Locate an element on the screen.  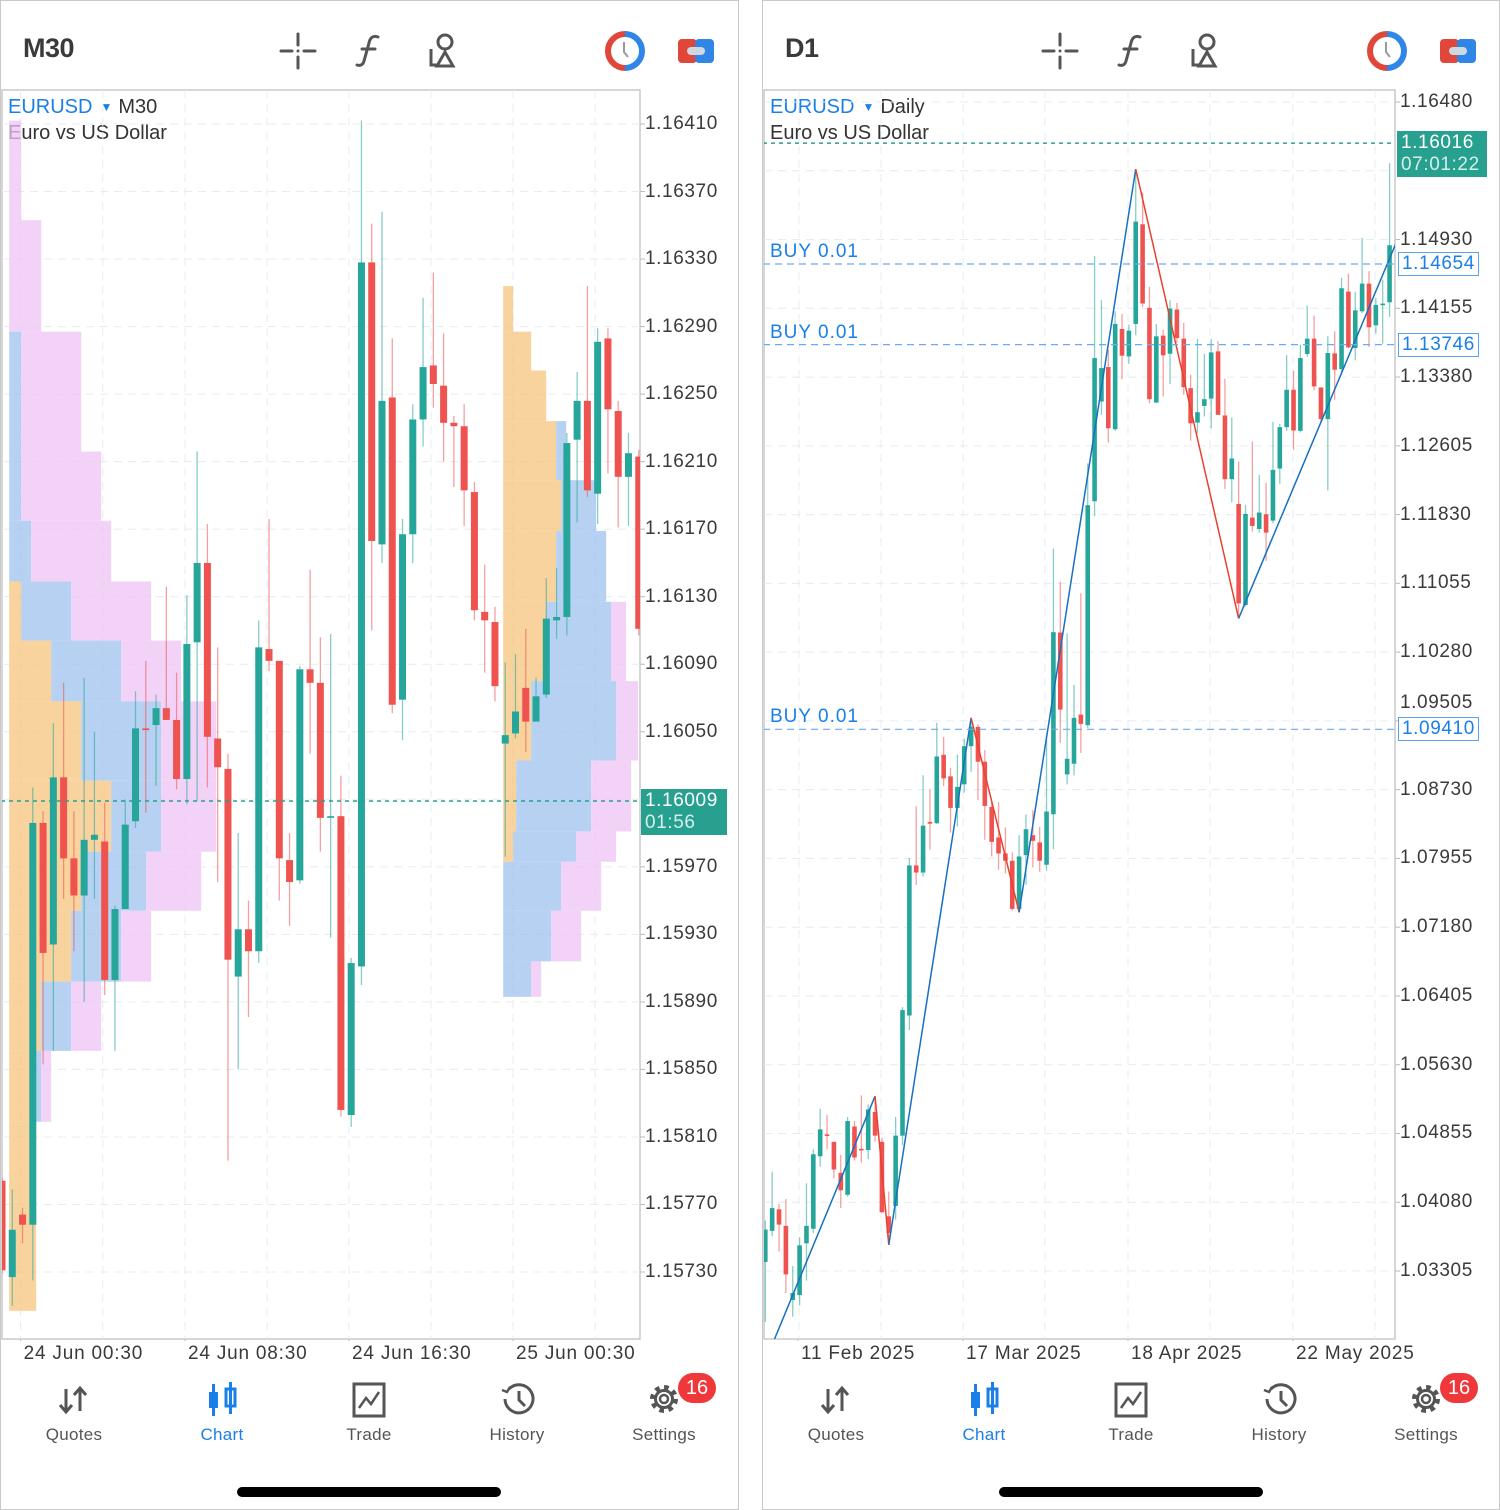
price-axis-label: 1.14155 is located at coordinates (1436, 308).